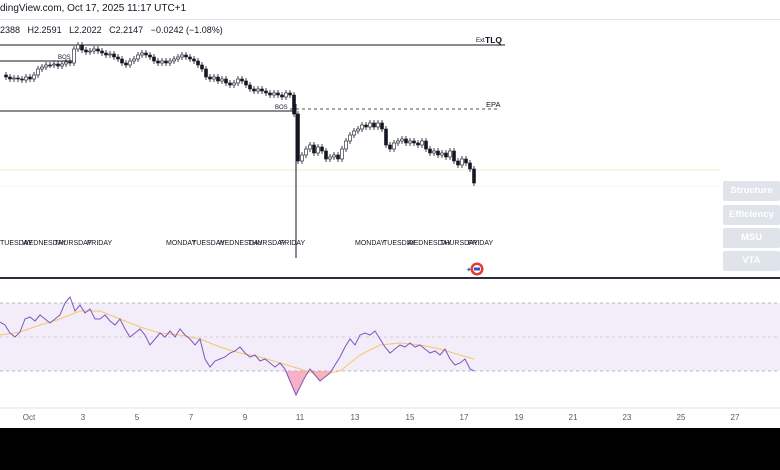  Describe the element at coordinates (519, 417) in the screenshot. I see `time-axis-label: 19` at that location.